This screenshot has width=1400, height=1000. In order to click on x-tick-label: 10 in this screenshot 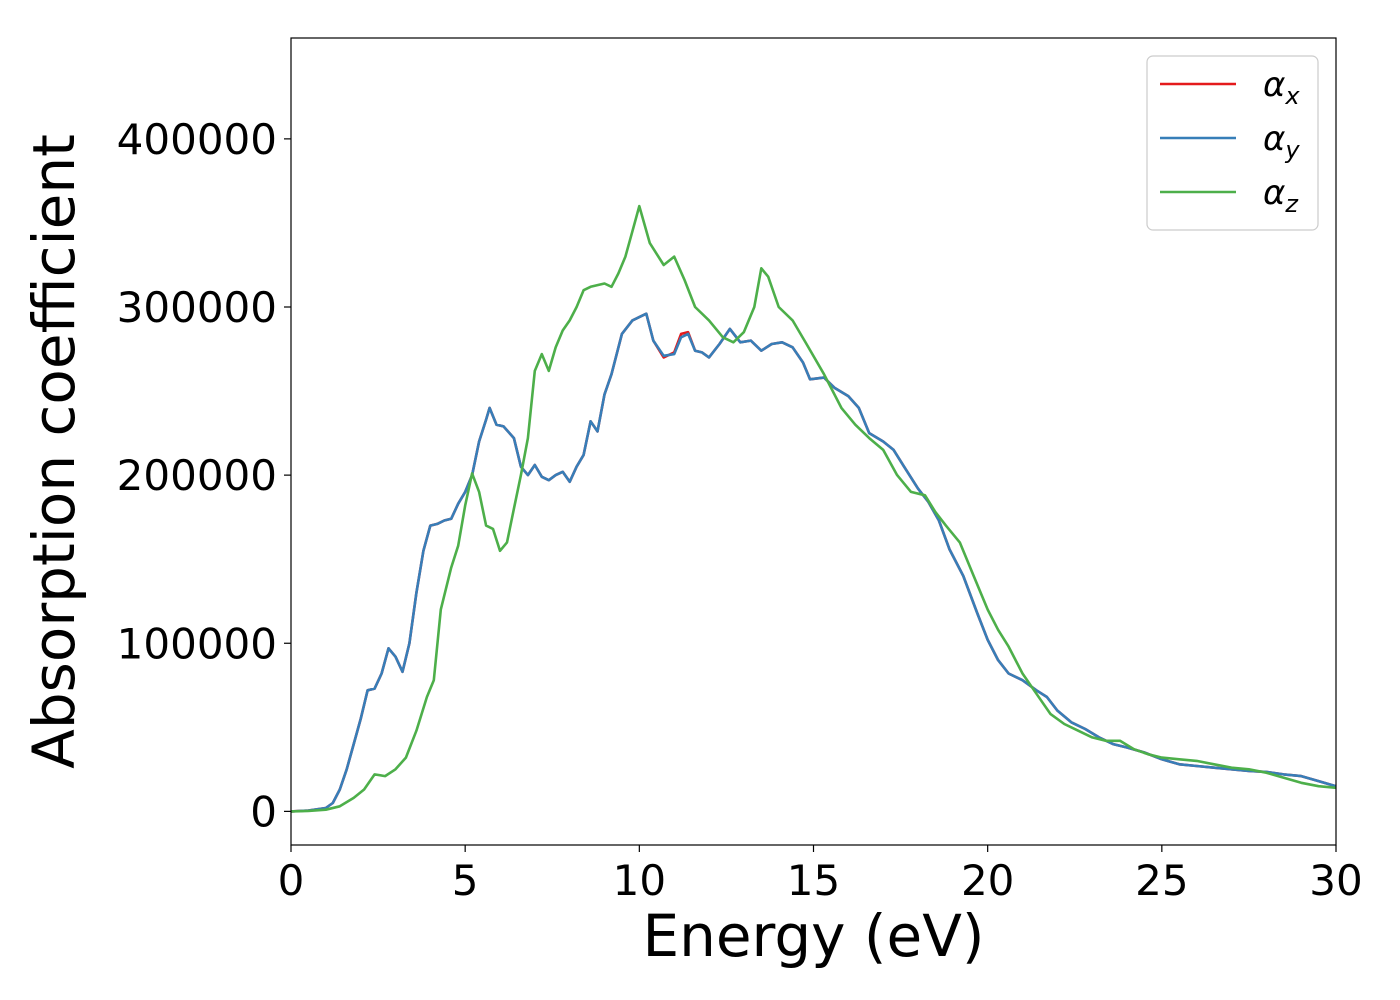, I will do `click(639, 880)`.